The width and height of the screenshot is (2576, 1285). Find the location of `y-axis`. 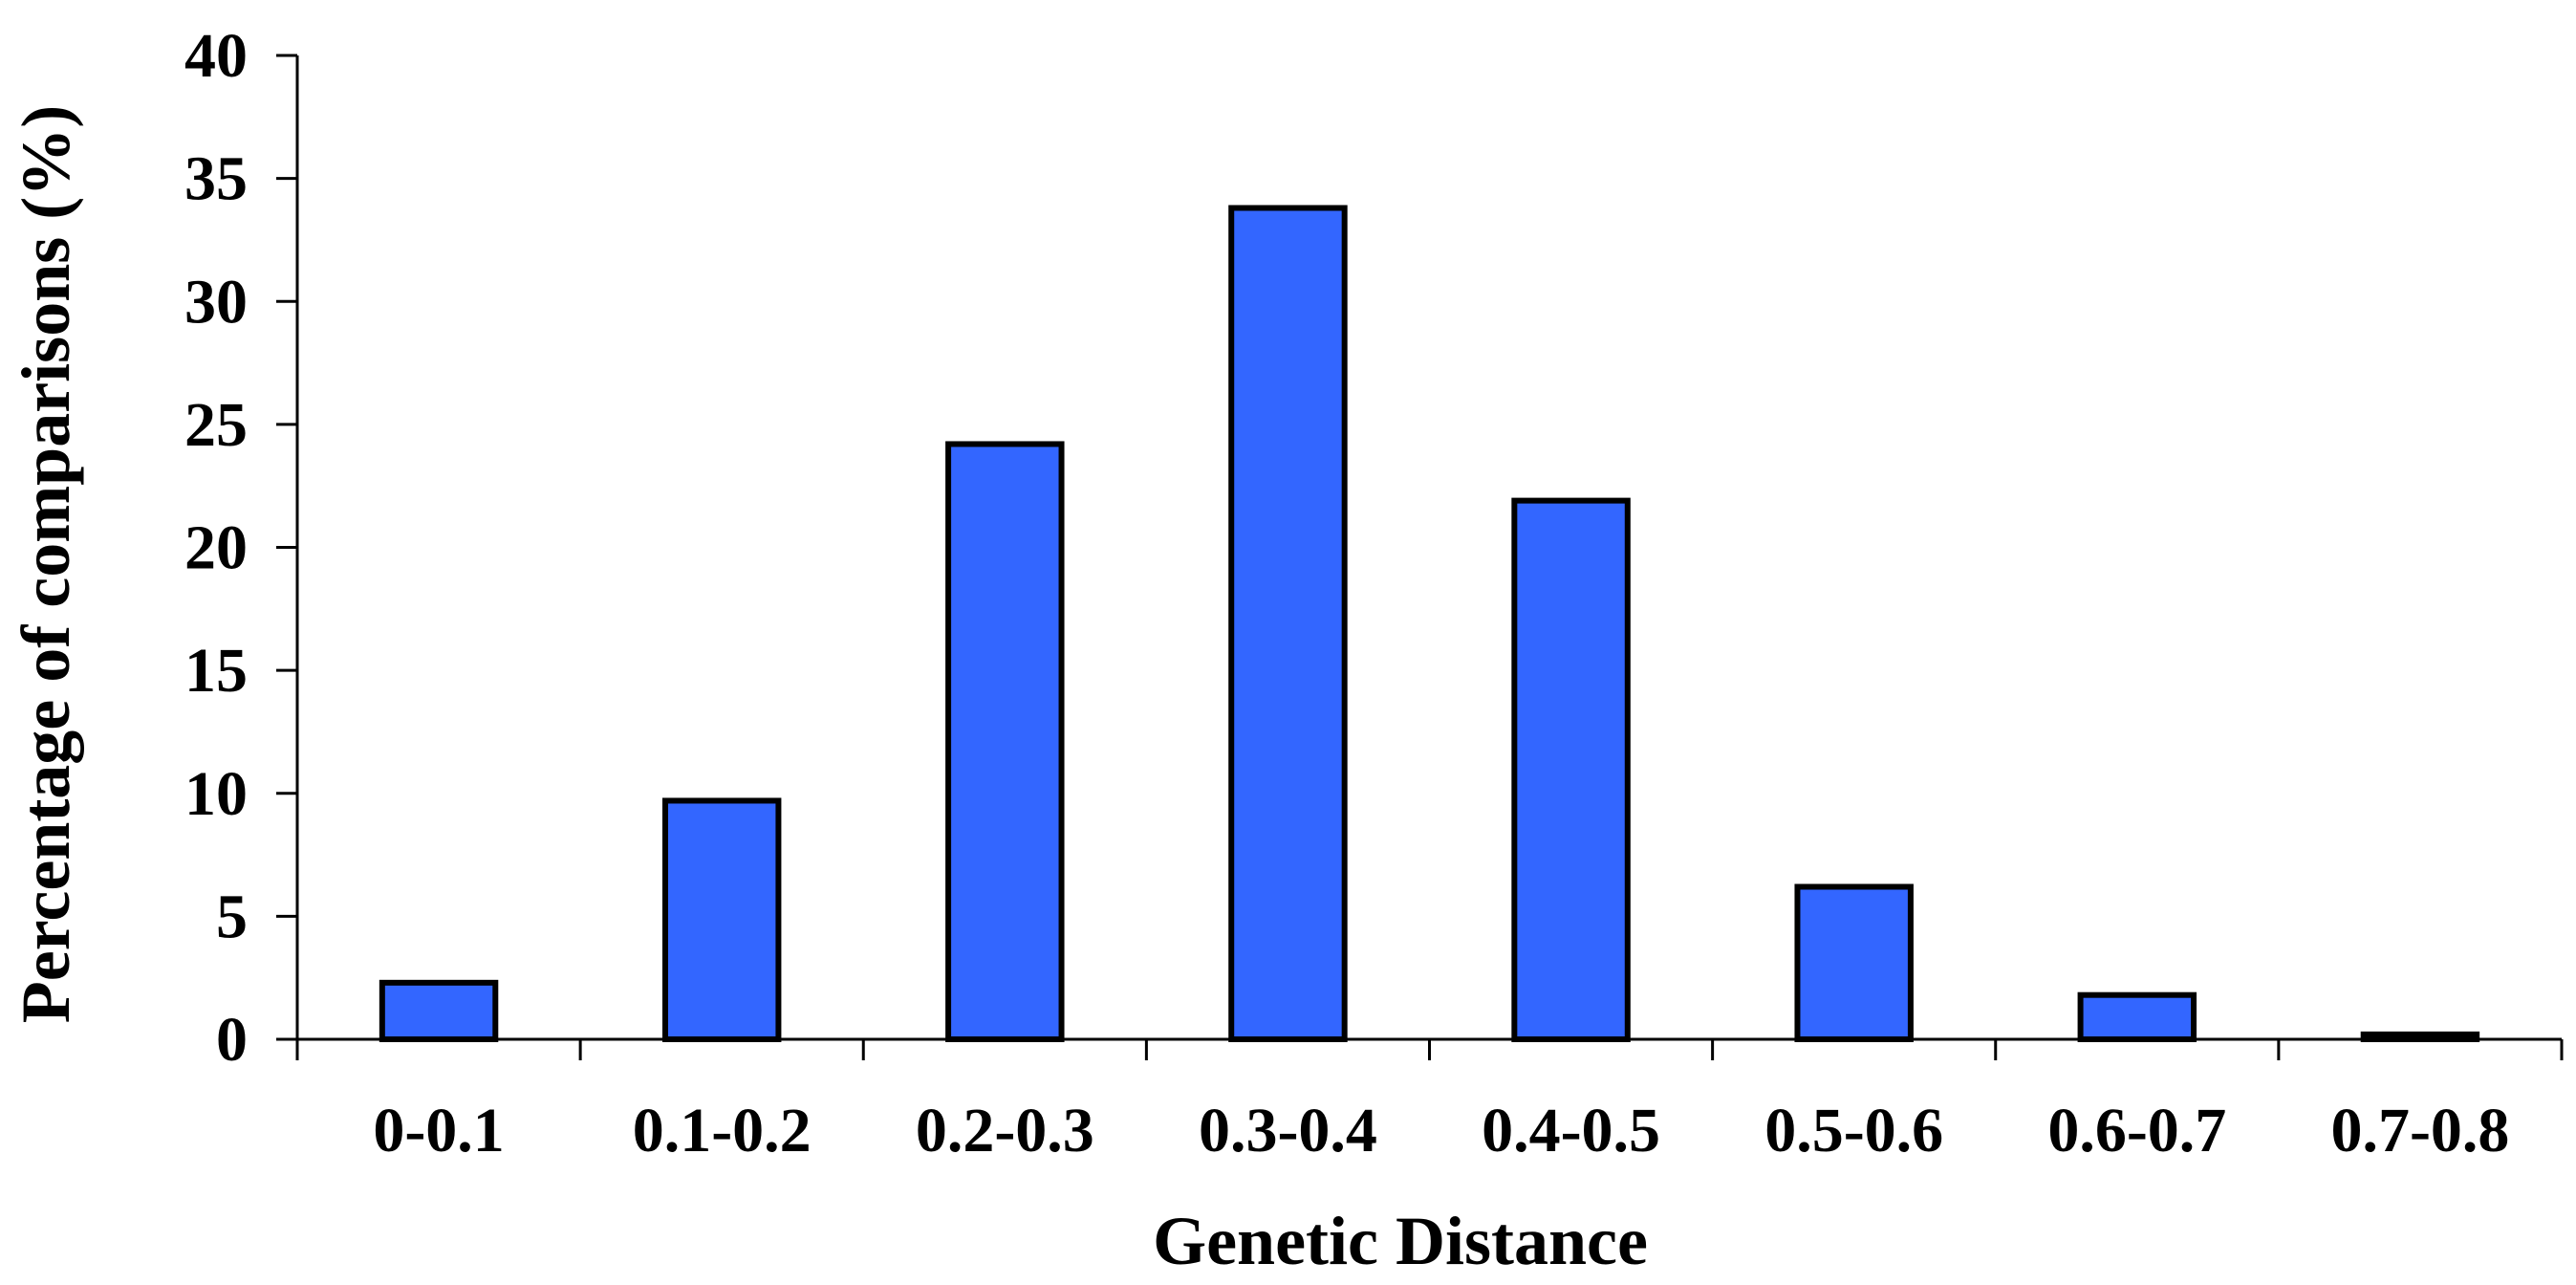

y-axis is located at coordinates (287, 547).